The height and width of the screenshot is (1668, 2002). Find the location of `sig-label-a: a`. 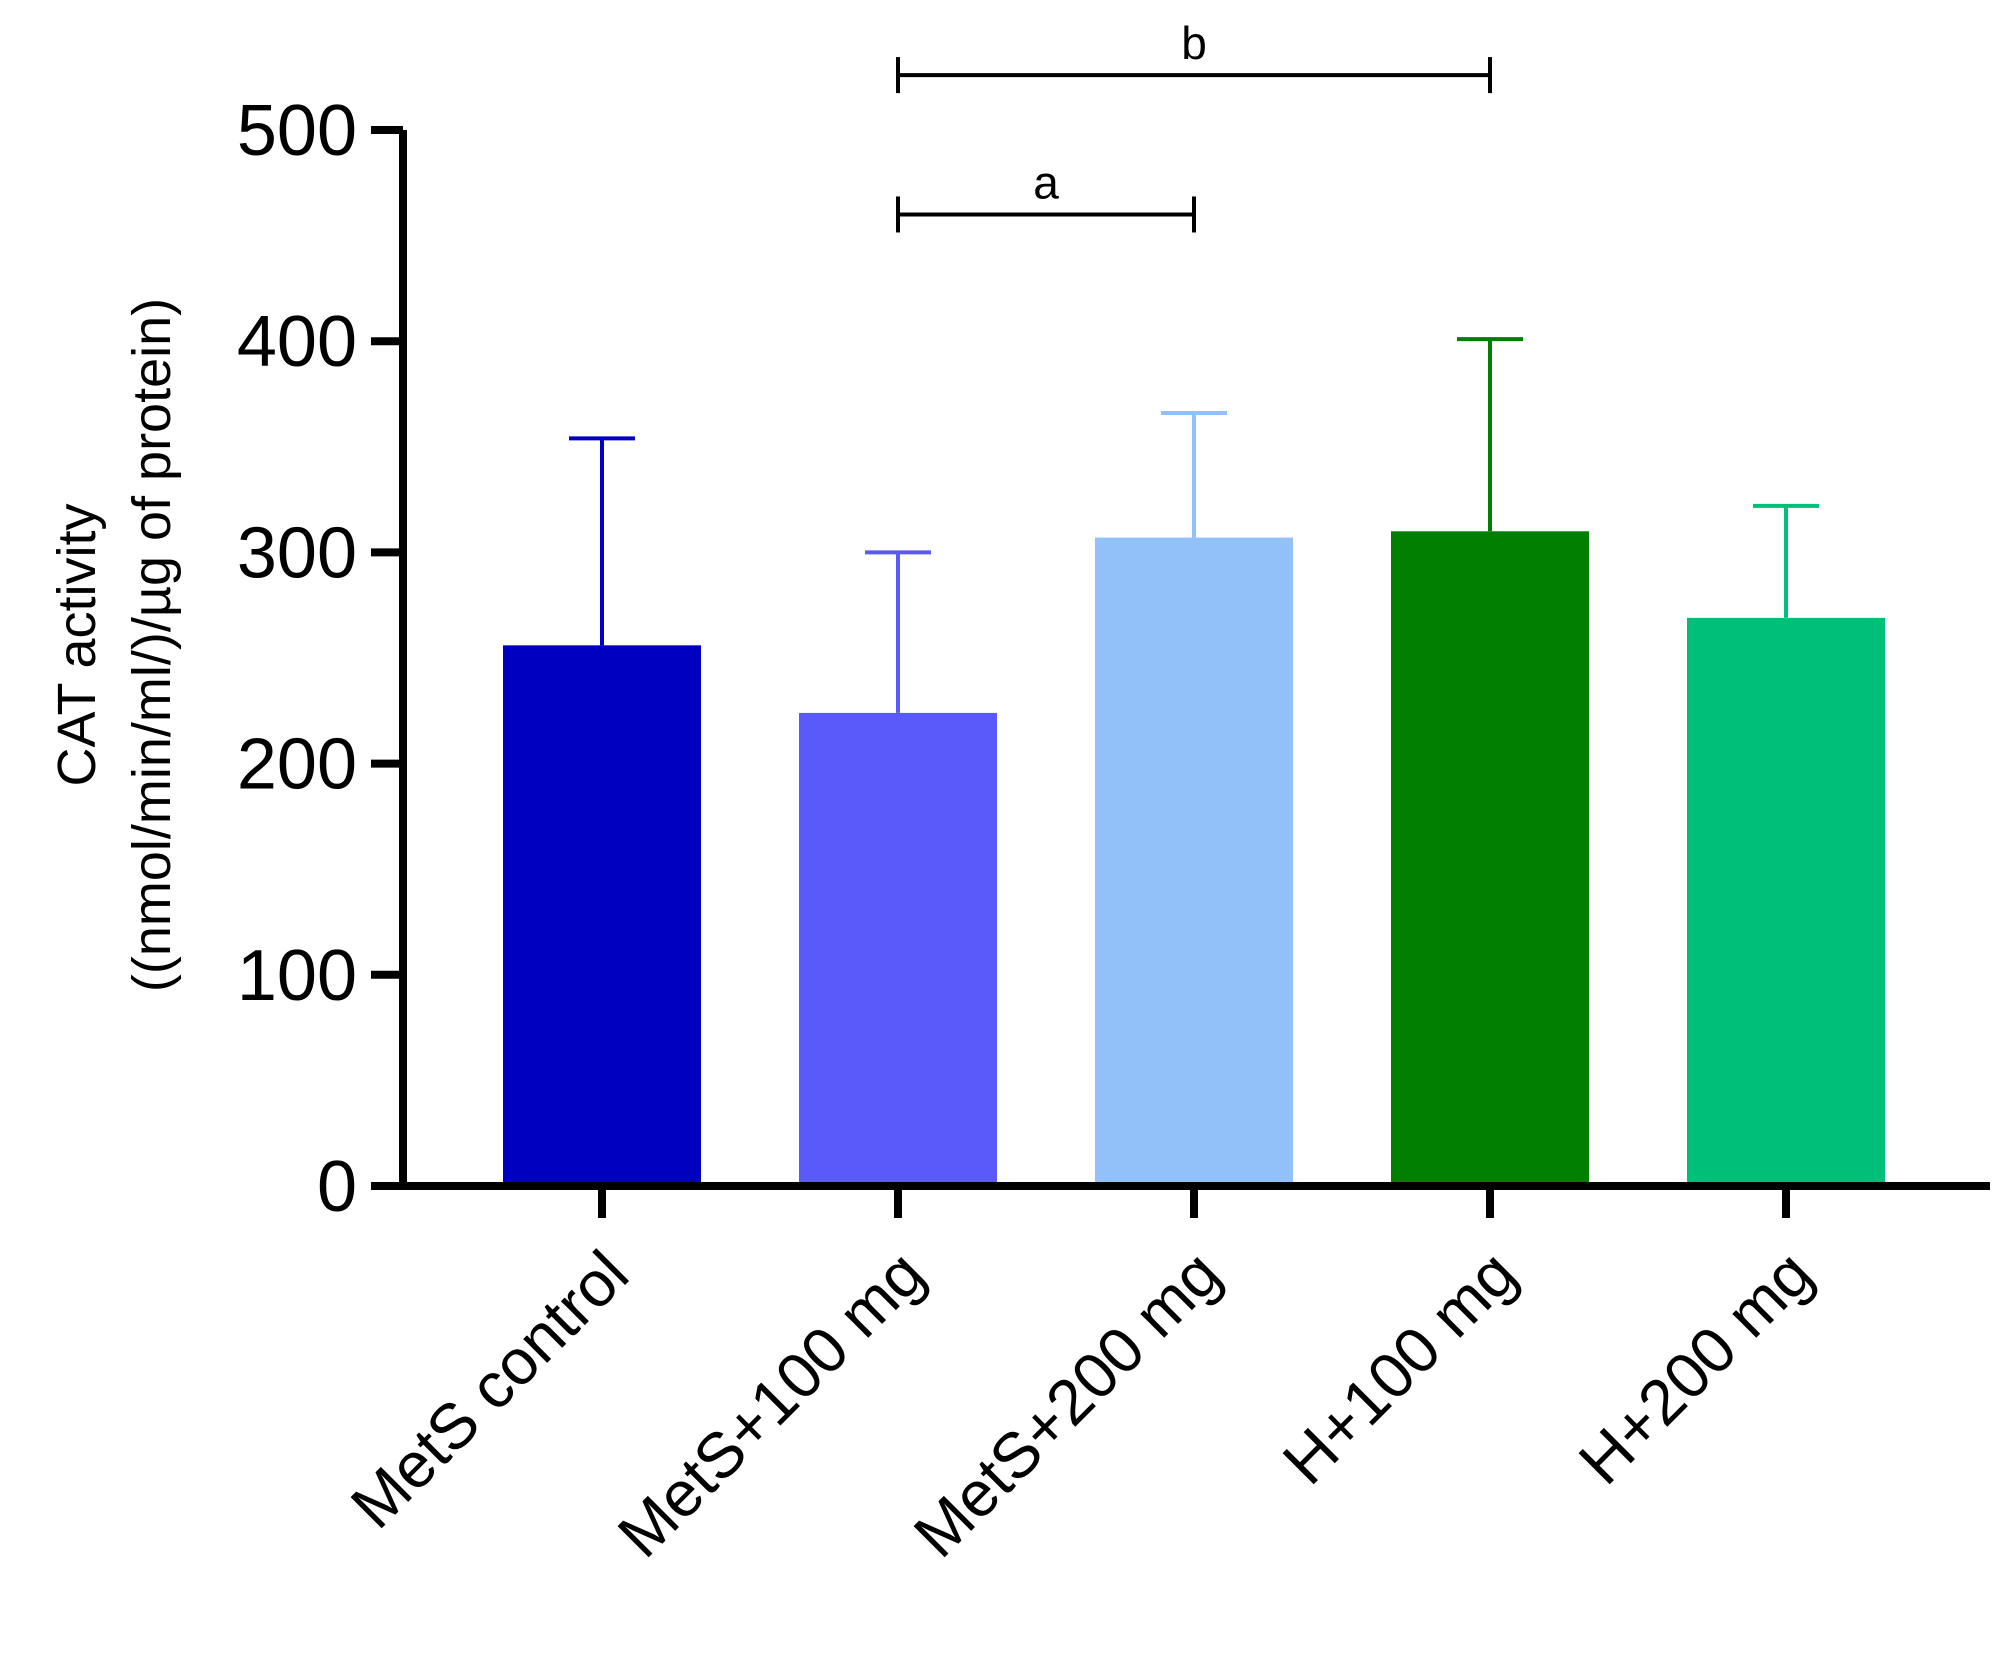

sig-label-a: a is located at coordinates (1046, 182).